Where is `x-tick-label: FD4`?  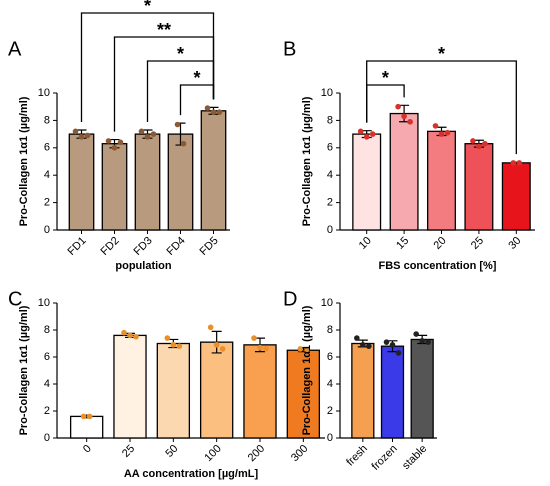
x-tick-label: FD4 is located at coordinates (175, 246).